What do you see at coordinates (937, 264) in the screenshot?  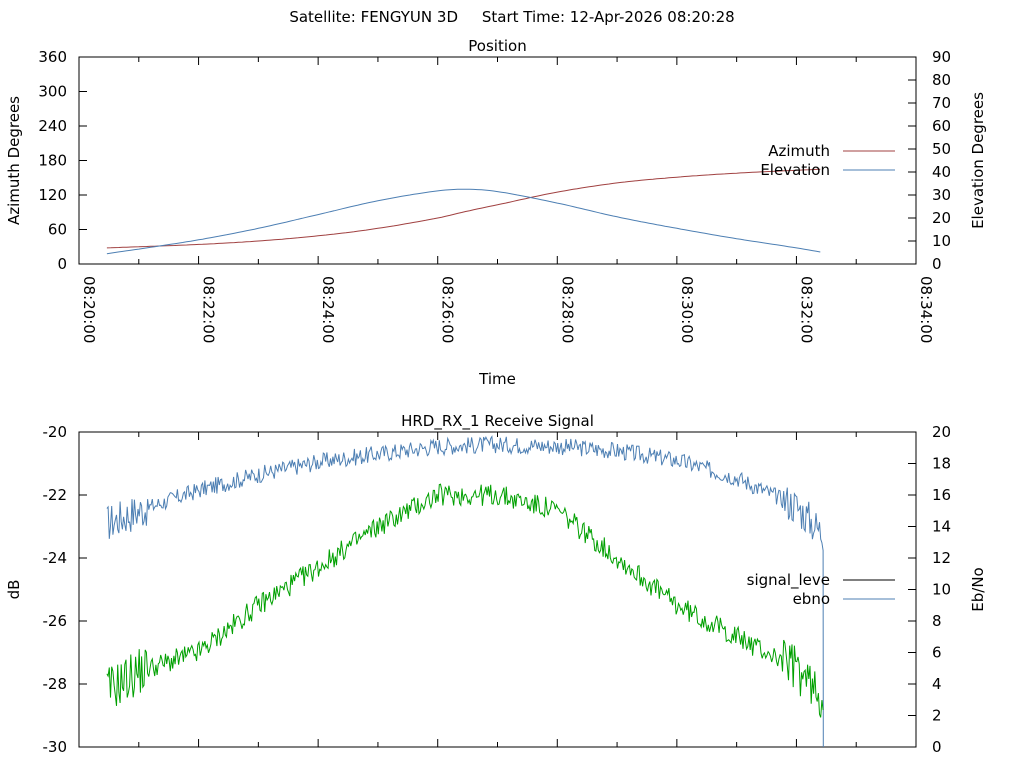 I see `position-y2-tick-label: 0` at bounding box center [937, 264].